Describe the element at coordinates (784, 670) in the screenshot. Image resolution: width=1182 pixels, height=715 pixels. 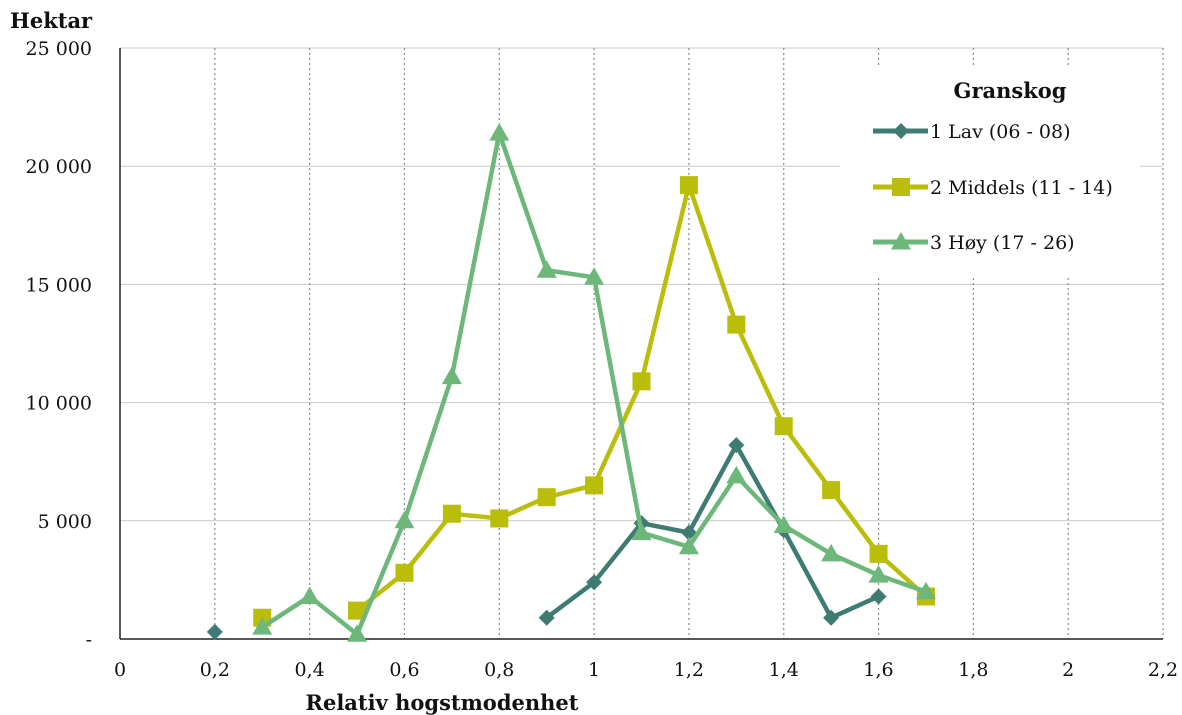
I see `x-tick-label: 1,4` at that location.